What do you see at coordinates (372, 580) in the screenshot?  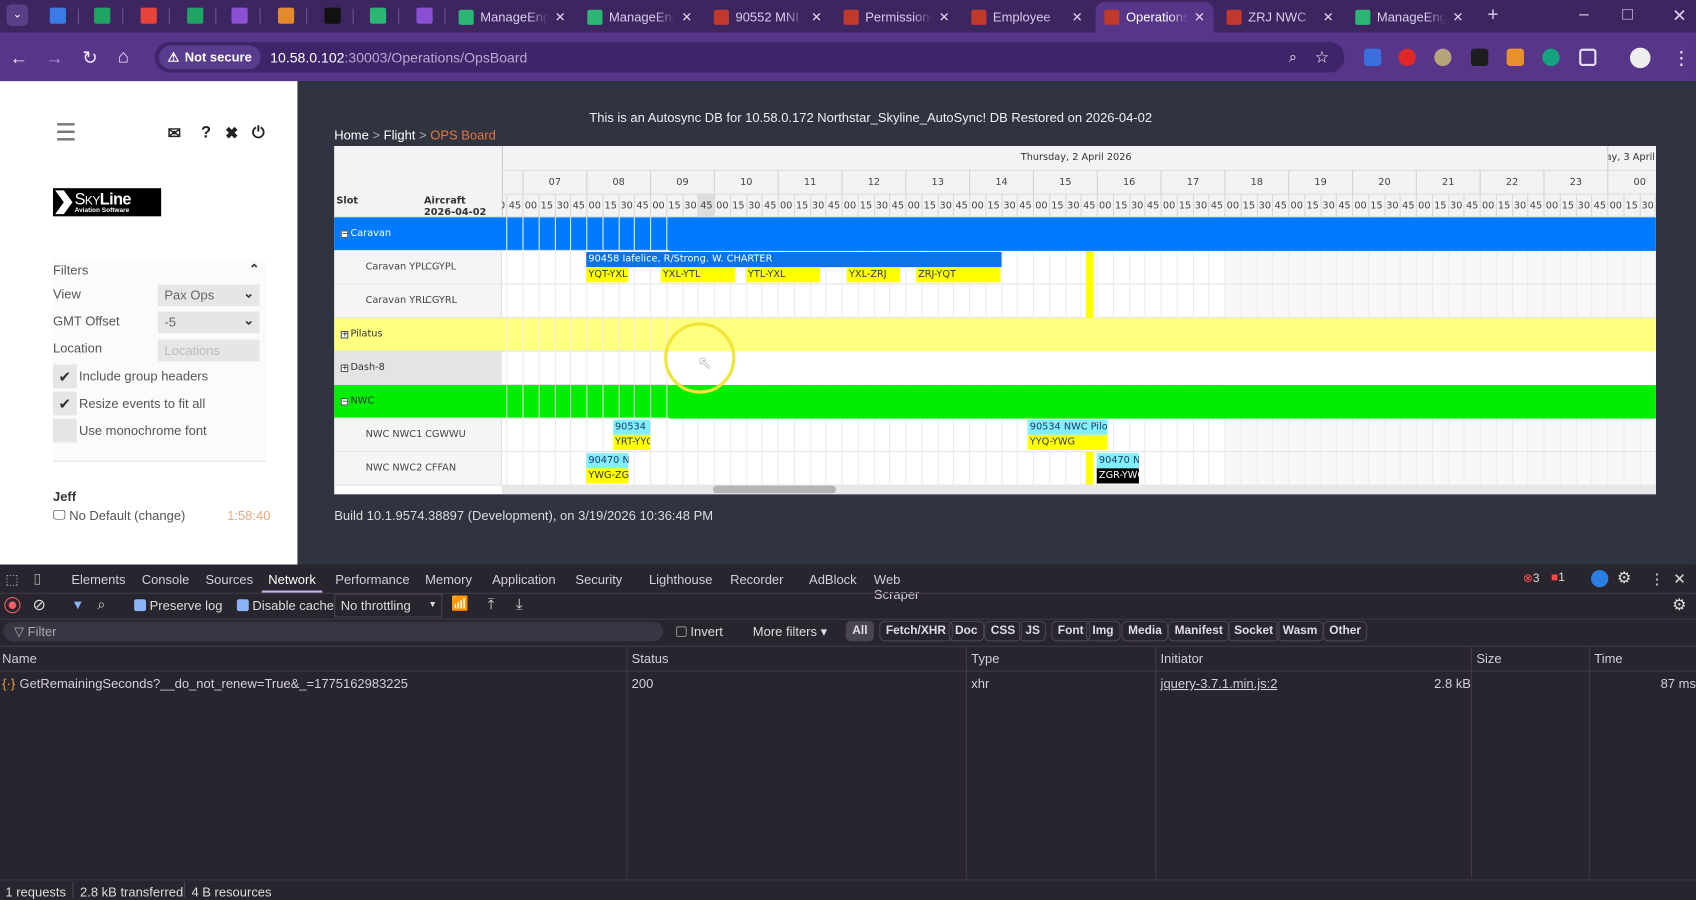 I see `devtools-tab-performance: Performance` at bounding box center [372, 580].